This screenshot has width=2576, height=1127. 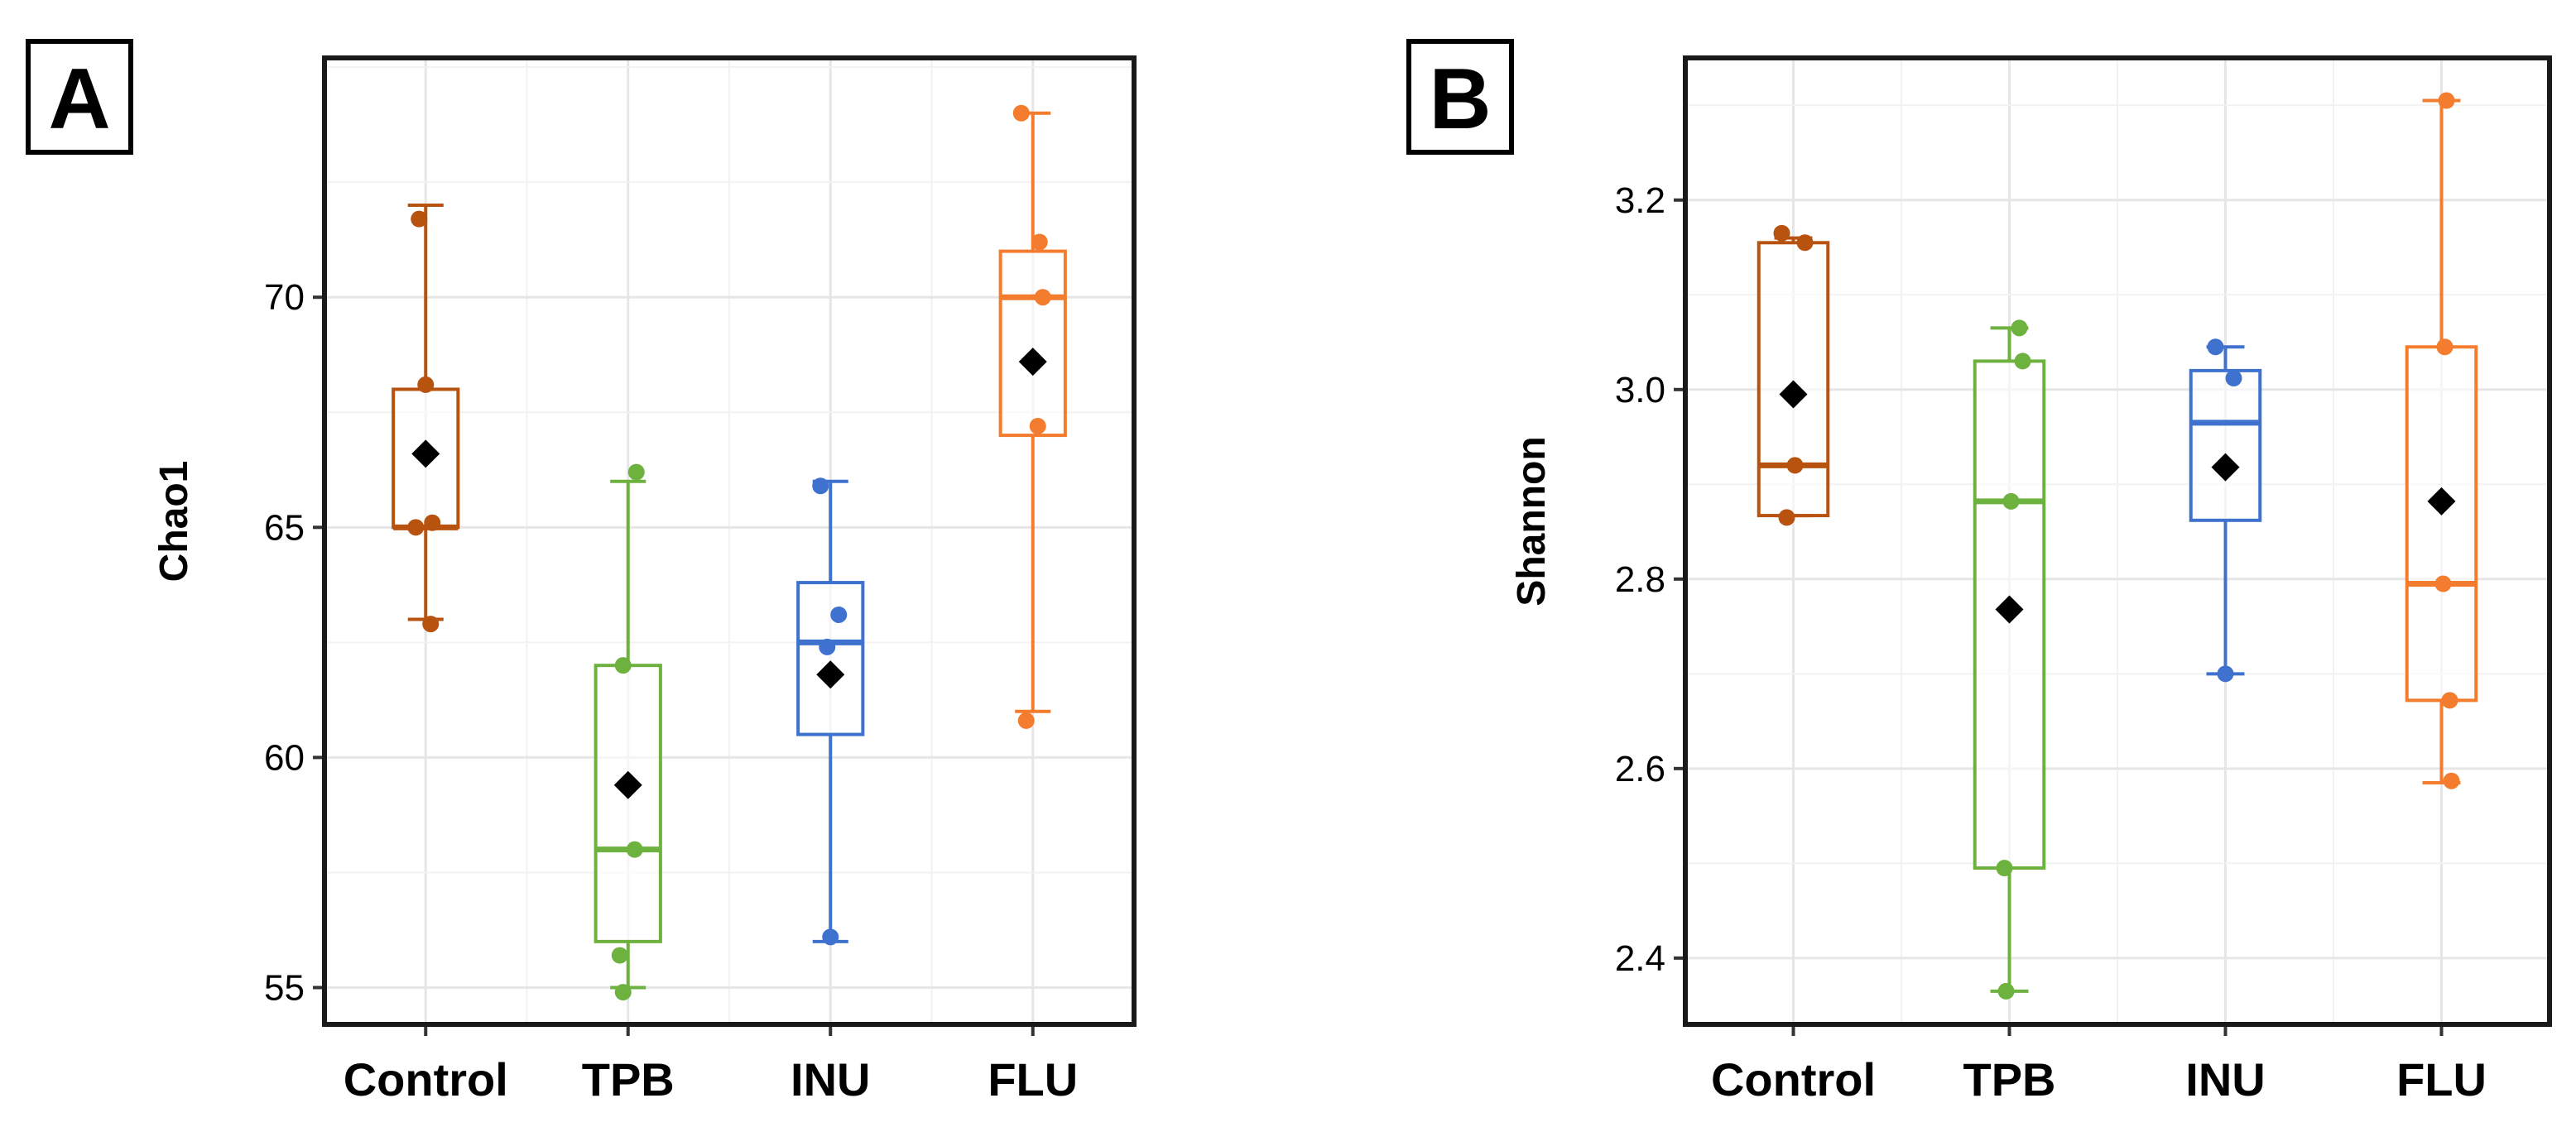 What do you see at coordinates (628, 803) in the screenshot?
I see `panel-a-box-tpb` at bounding box center [628, 803].